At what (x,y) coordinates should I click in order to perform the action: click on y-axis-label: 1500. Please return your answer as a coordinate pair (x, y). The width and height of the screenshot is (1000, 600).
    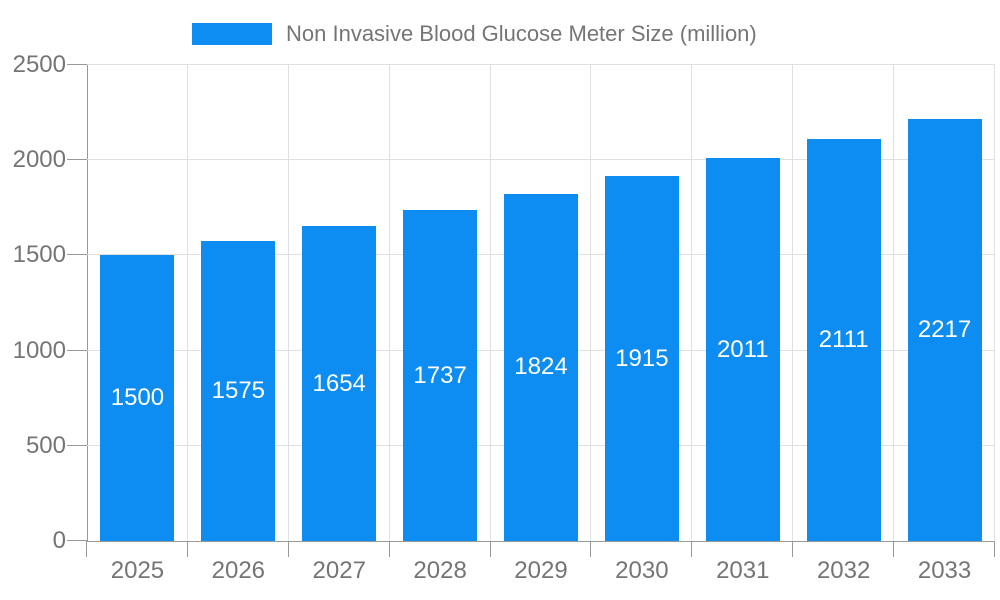
    Looking at the image, I should click on (39, 255).